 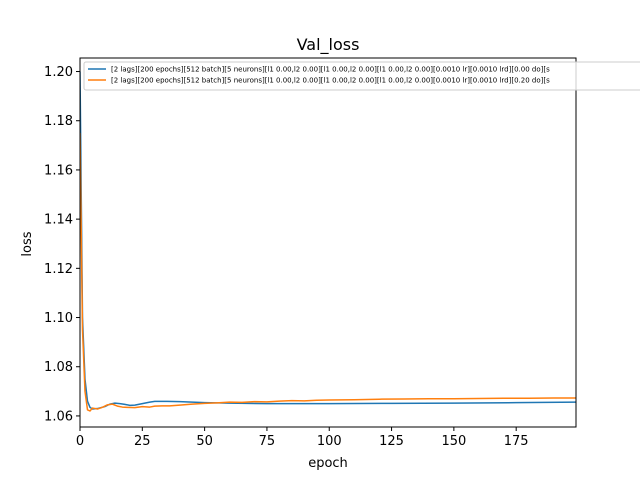 What do you see at coordinates (328, 463) in the screenshot?
I see `x-axis-label: epoch` at bounding box center [328, 463].